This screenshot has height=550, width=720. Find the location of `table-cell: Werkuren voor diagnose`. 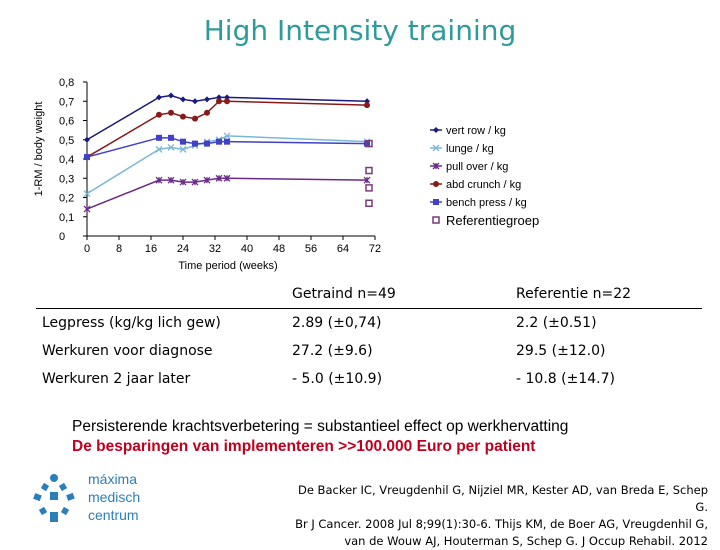

table-cell: Werkuren voor diagnose is located at coordinates (127, 351).